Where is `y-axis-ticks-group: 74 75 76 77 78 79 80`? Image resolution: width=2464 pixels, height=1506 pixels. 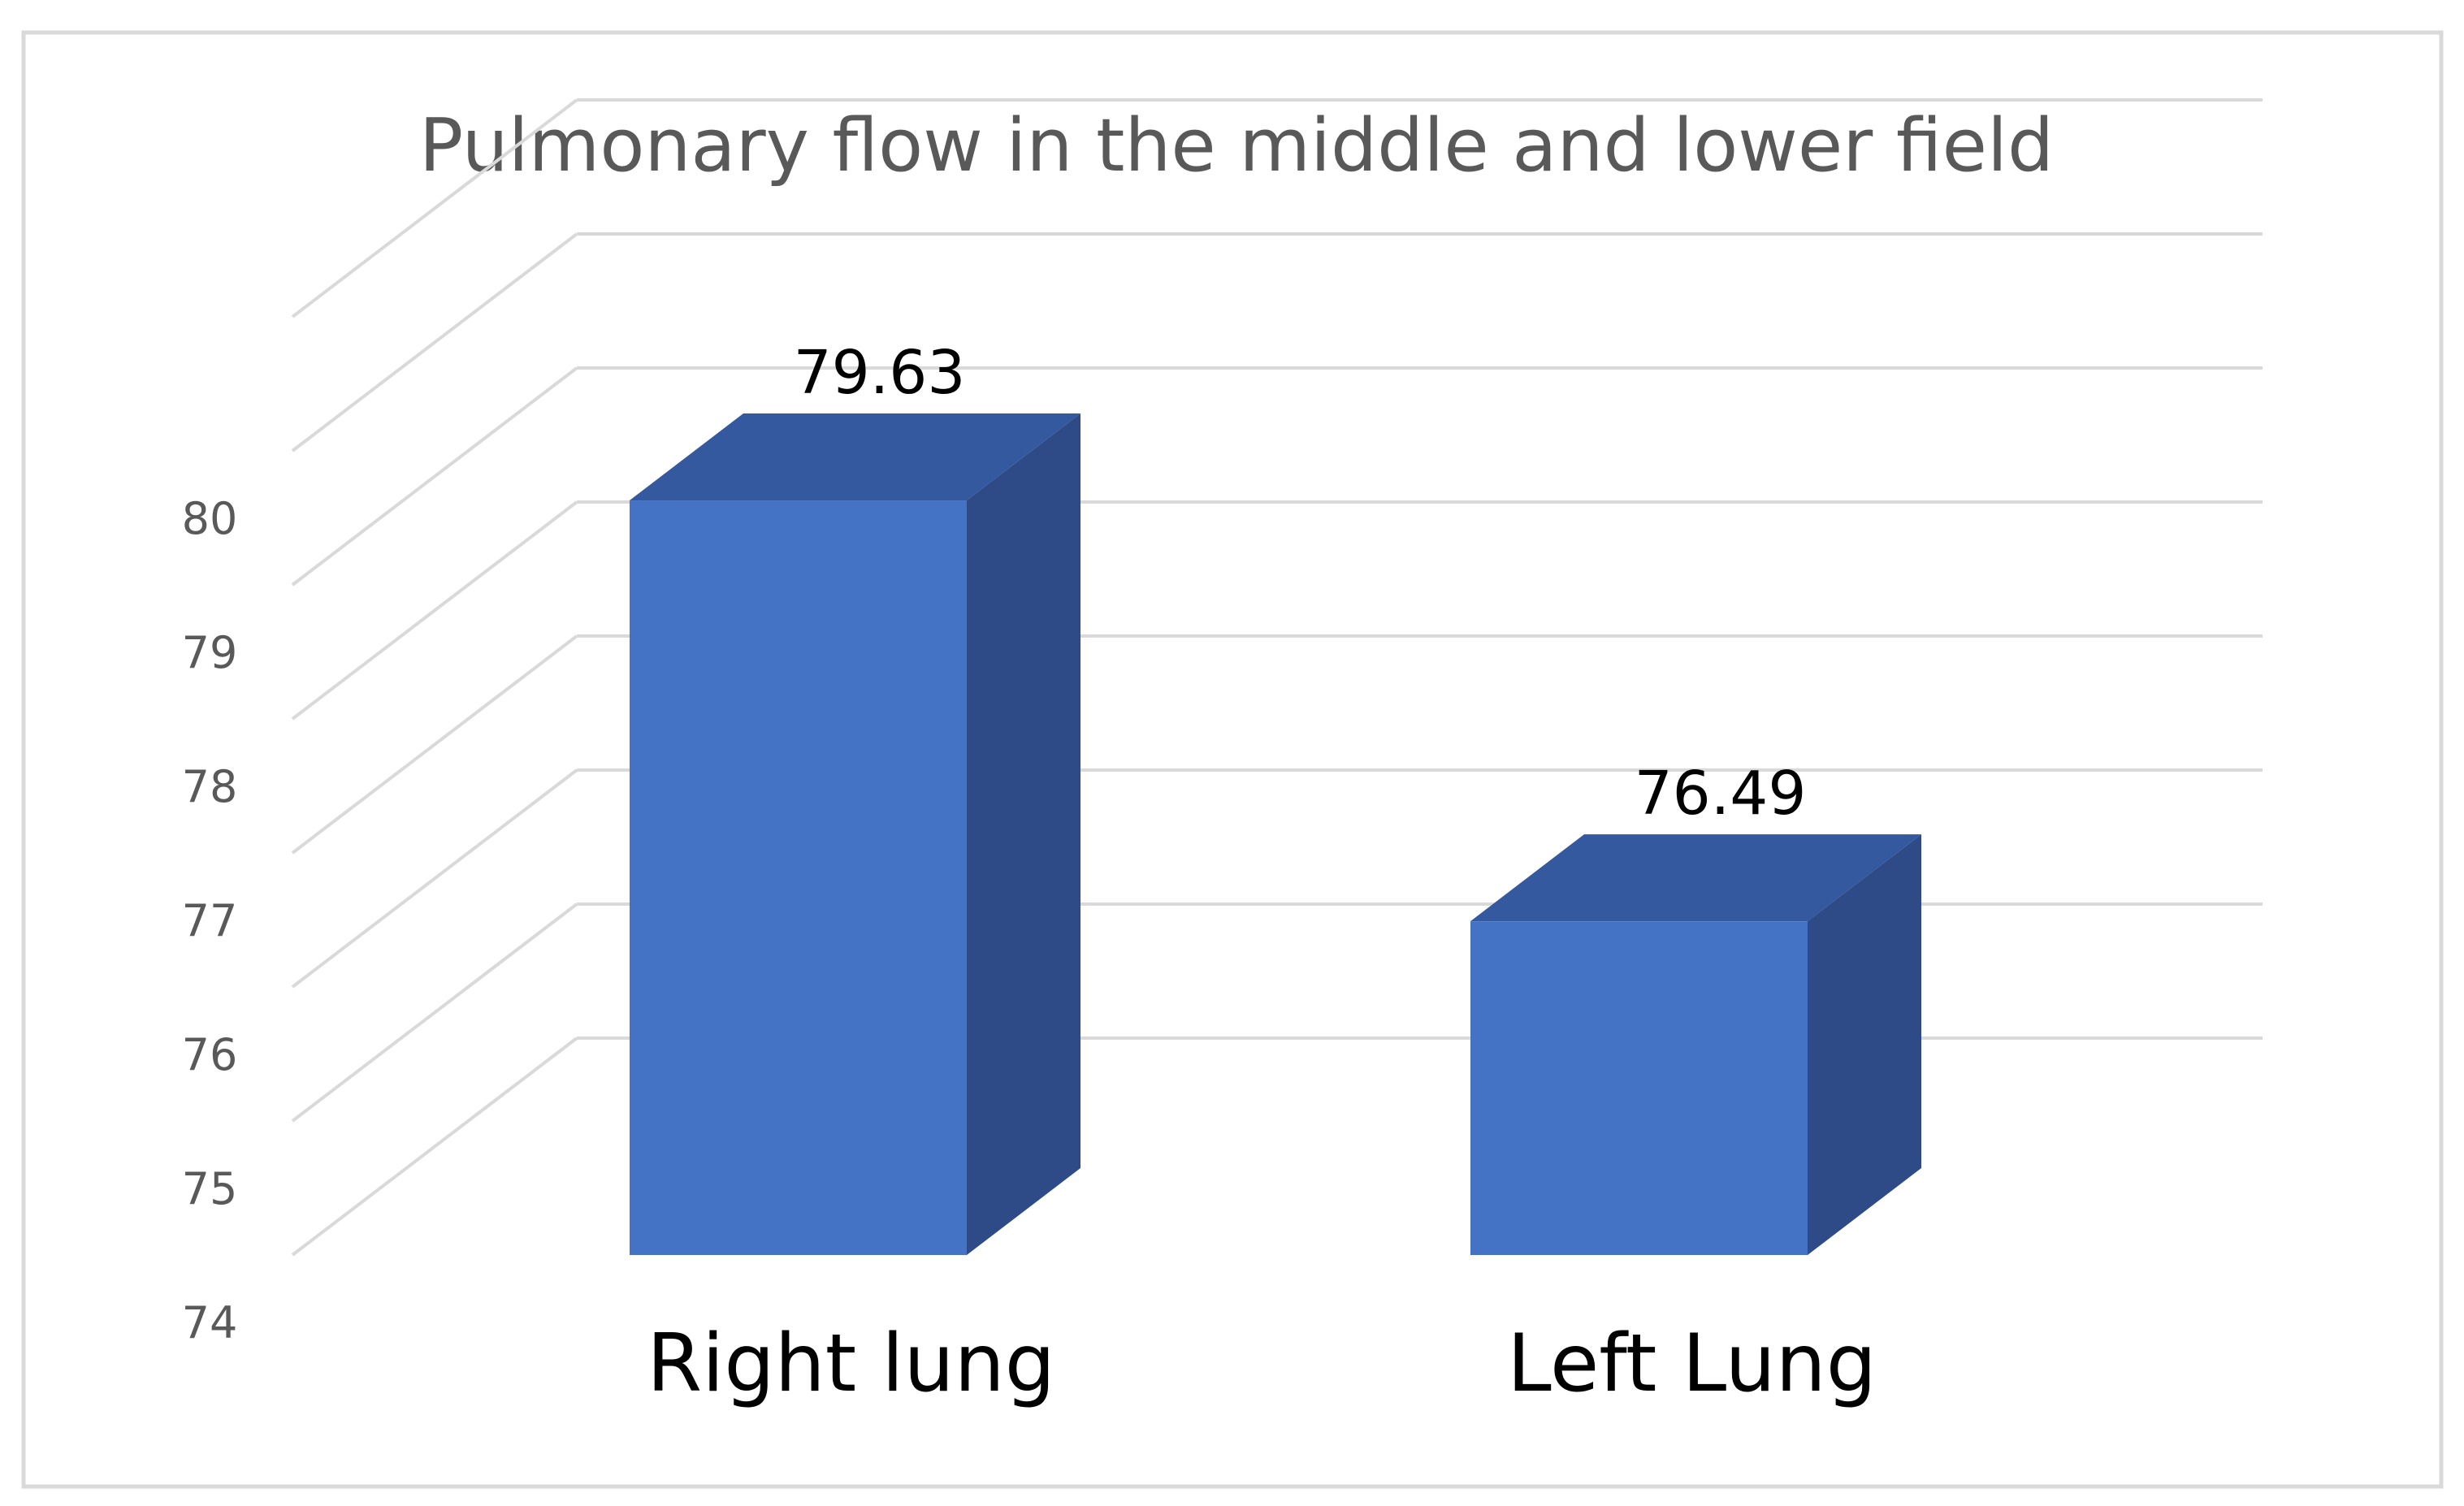 y-axis-ticks-group: 74 75 76 77 78 79 80 is located at coordinates (210, 921).